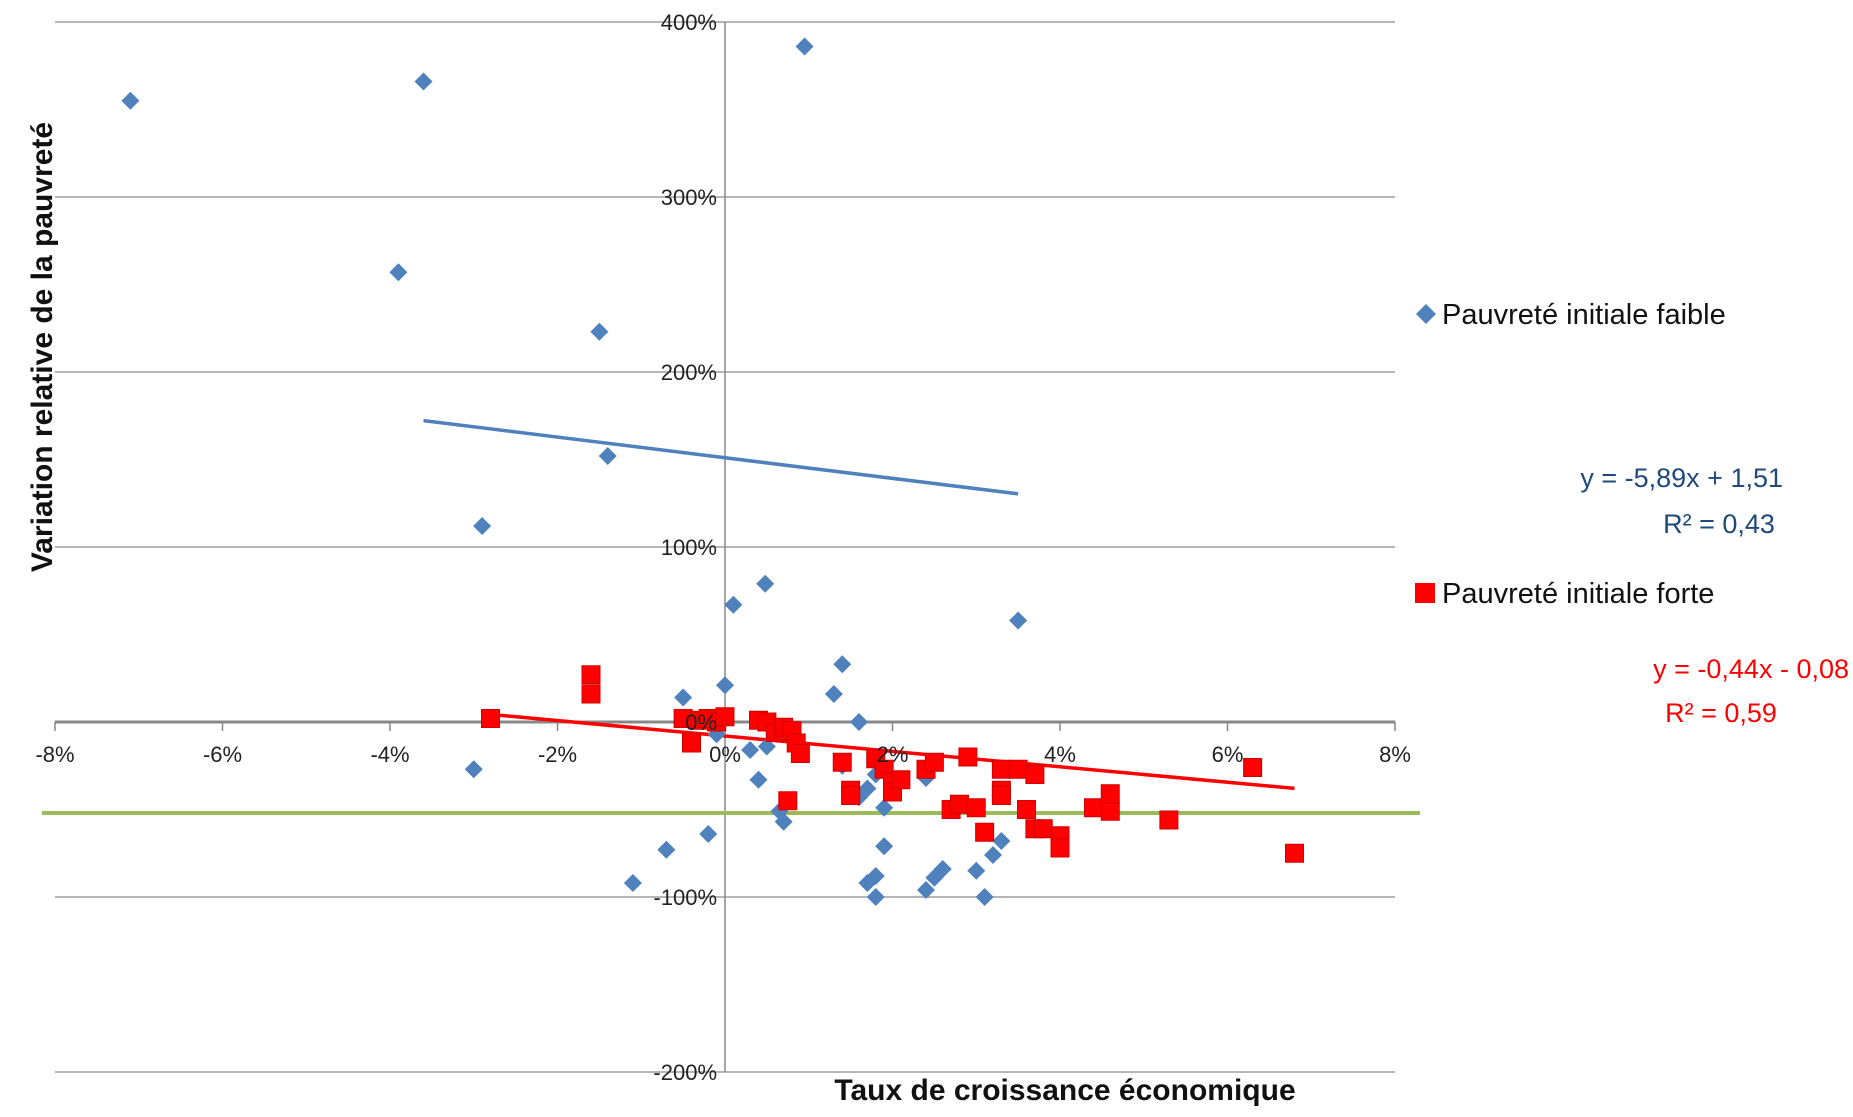 This screenshot has height=1117, width=1853. I want to click on r2-label: R² = 0,43, so click(1719, 524).